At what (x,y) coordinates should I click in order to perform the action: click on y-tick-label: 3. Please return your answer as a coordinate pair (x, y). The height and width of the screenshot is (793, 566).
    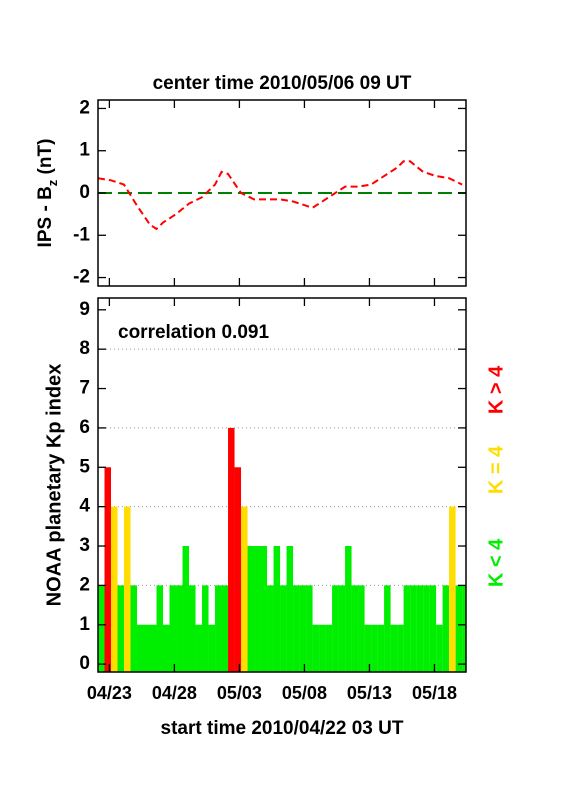
    Looking at the image, I should click on (84, 545).